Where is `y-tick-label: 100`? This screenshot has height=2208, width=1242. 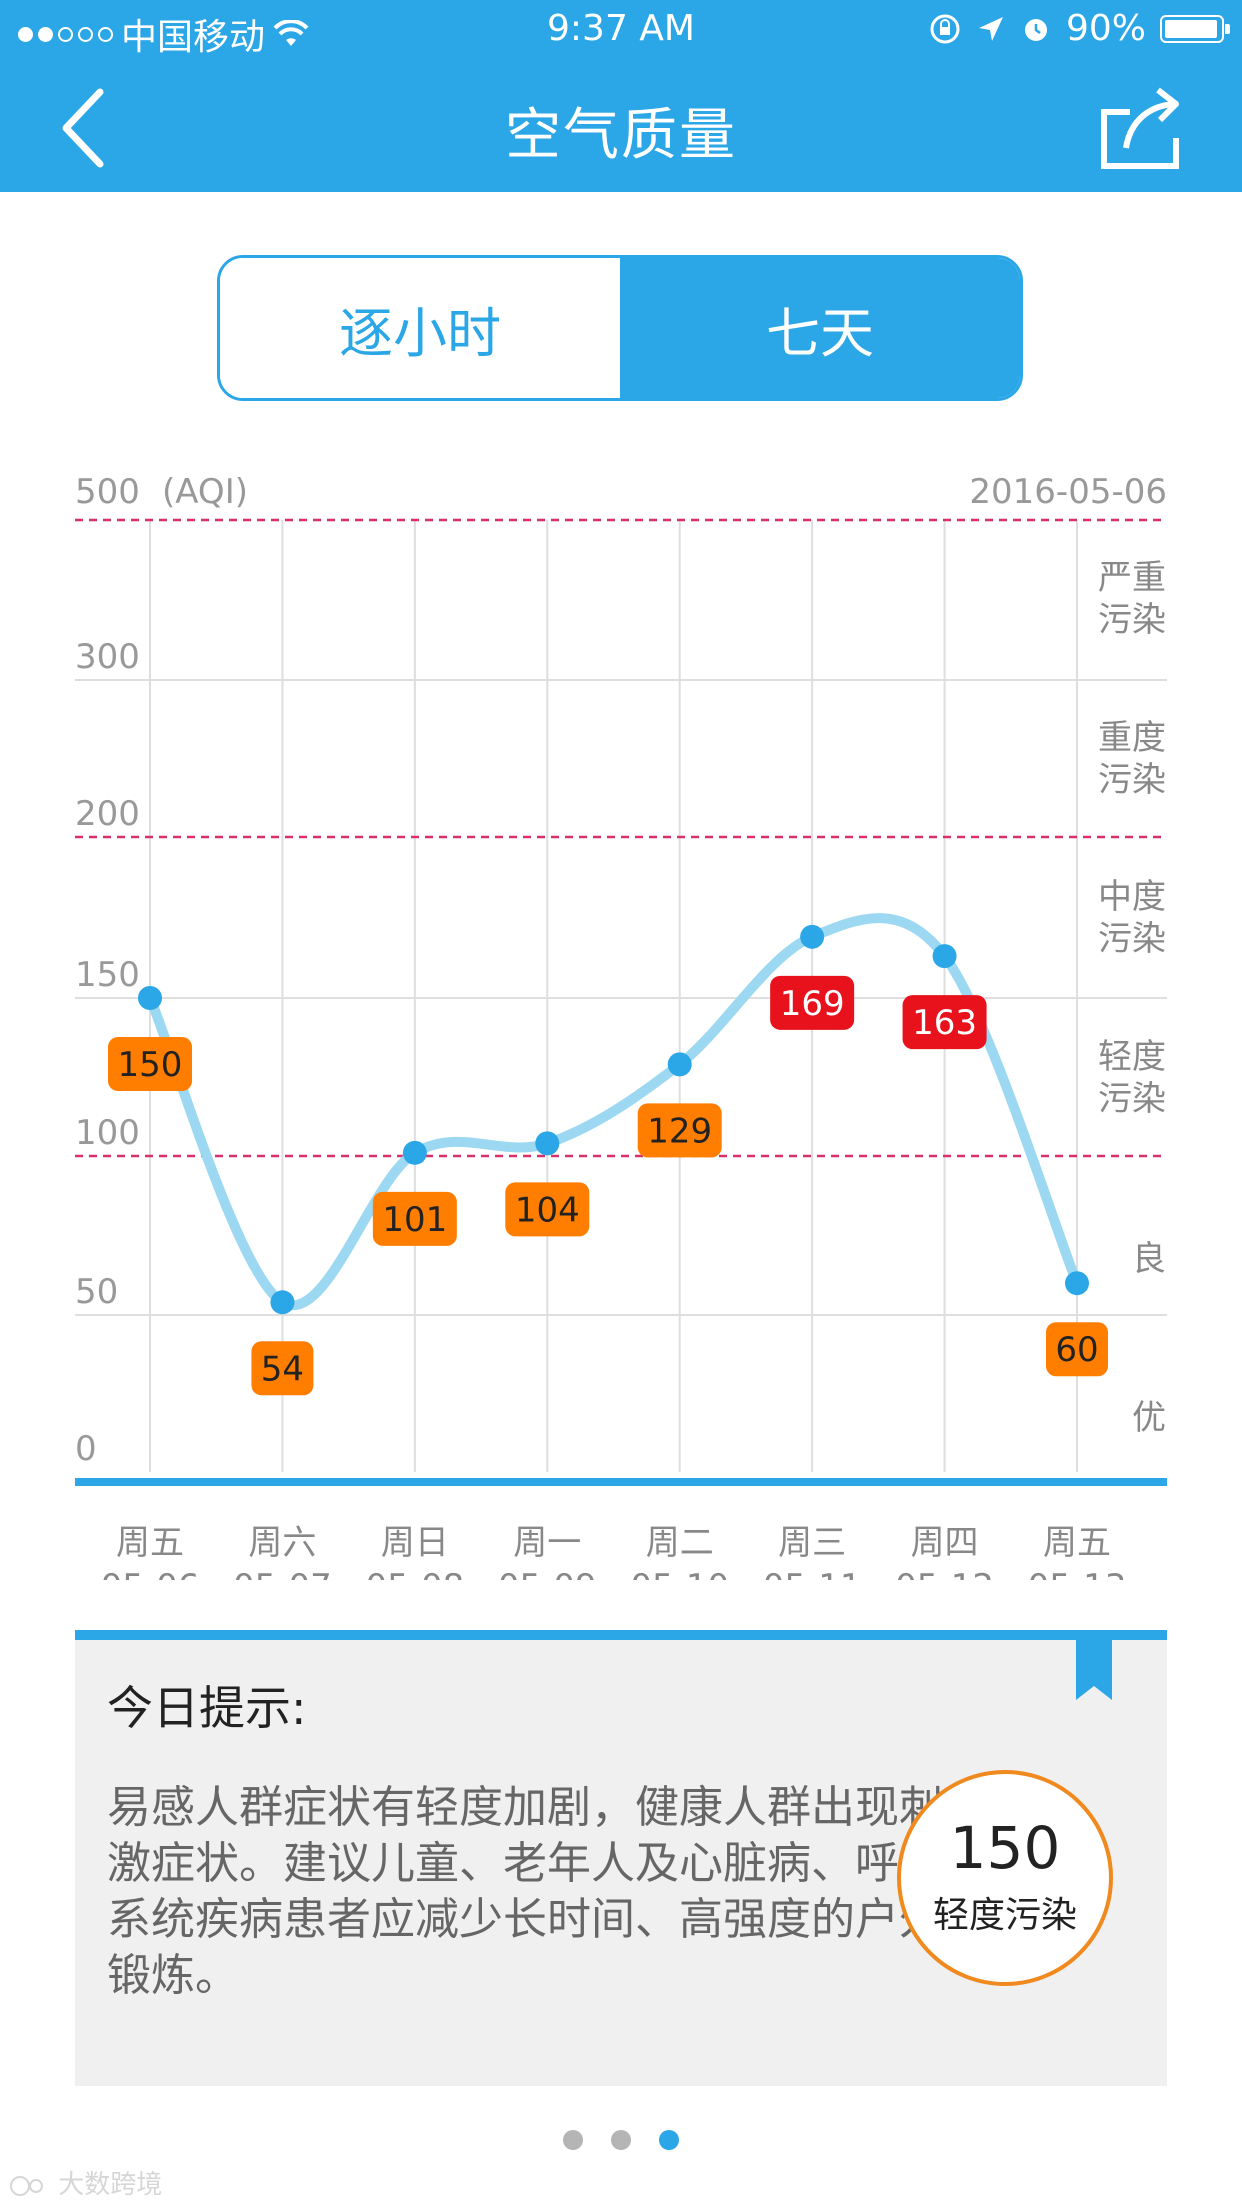
y-tick-label: 100 is located at coordinates (107, 1133).